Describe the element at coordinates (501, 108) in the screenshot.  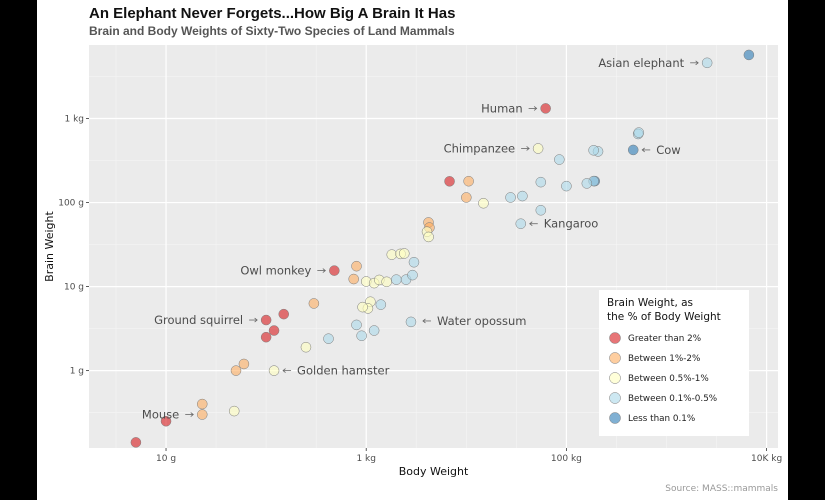
I see `annotation-label: Human` at that location.